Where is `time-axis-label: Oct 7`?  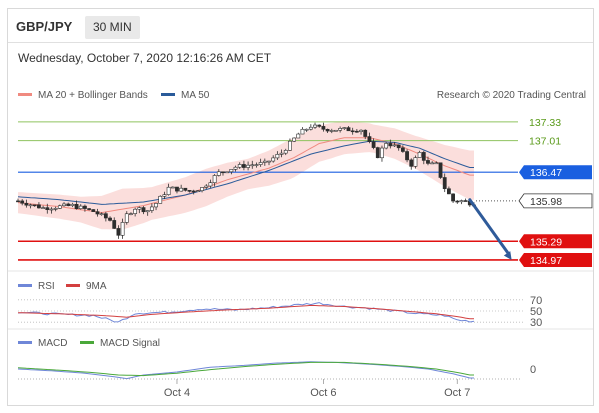 time-axis-label: Oct 7 is located at coordinates (457, 393).